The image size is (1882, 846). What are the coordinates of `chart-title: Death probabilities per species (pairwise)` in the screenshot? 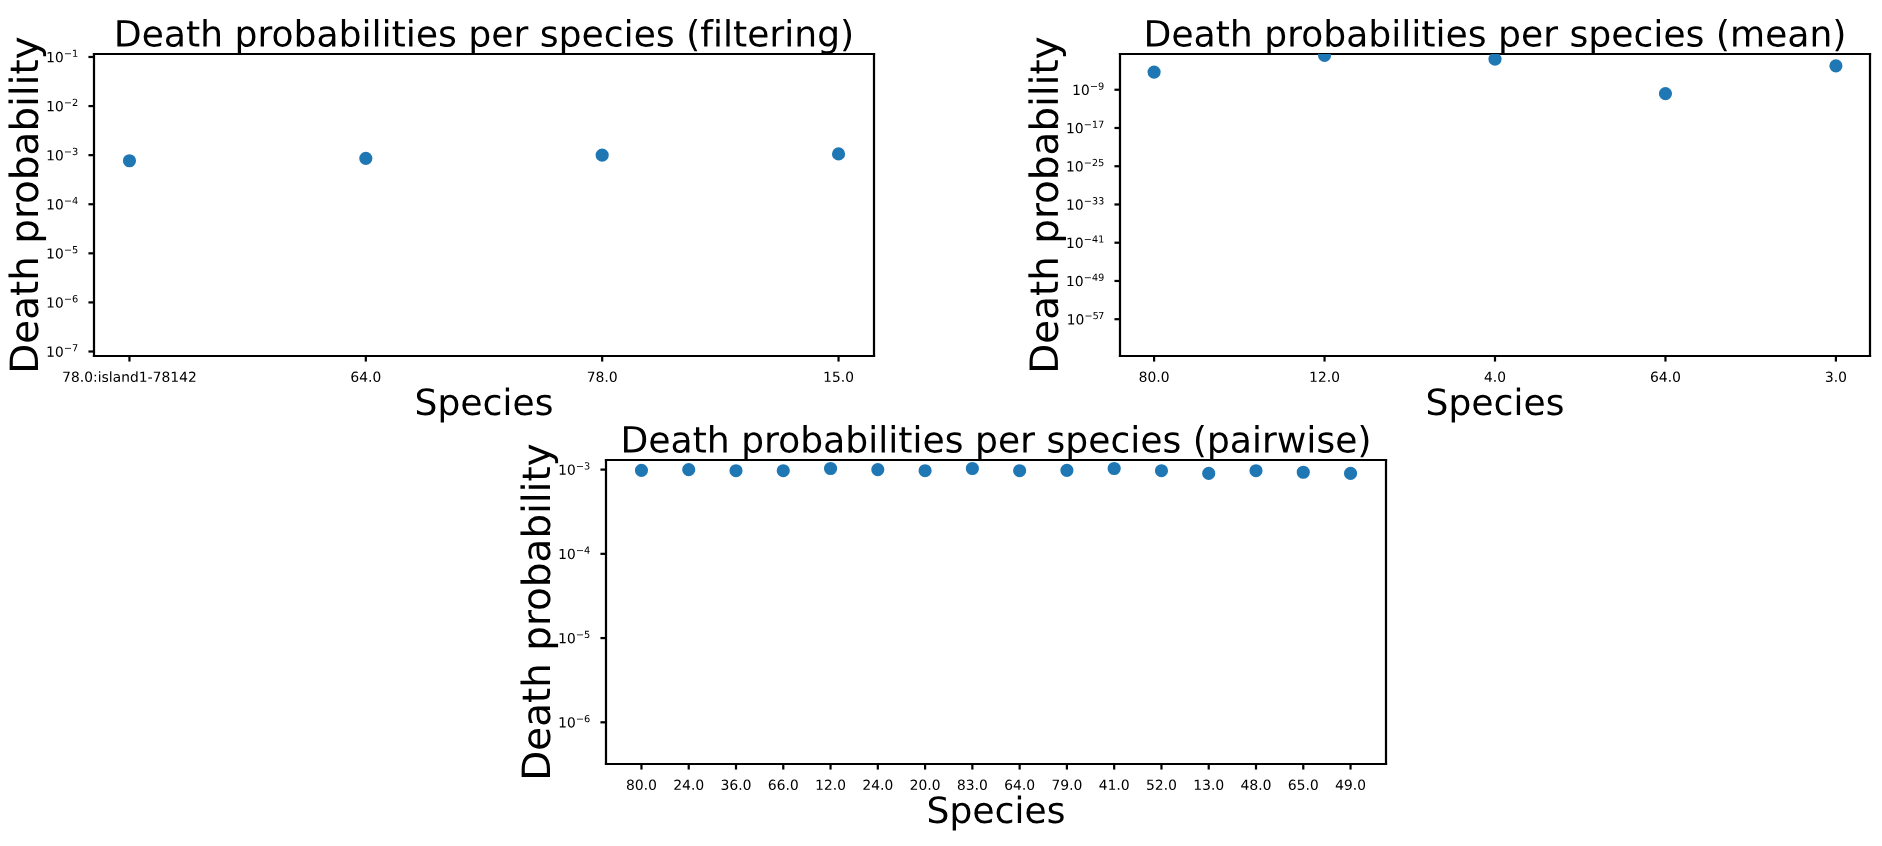 It's located at (996, 442).